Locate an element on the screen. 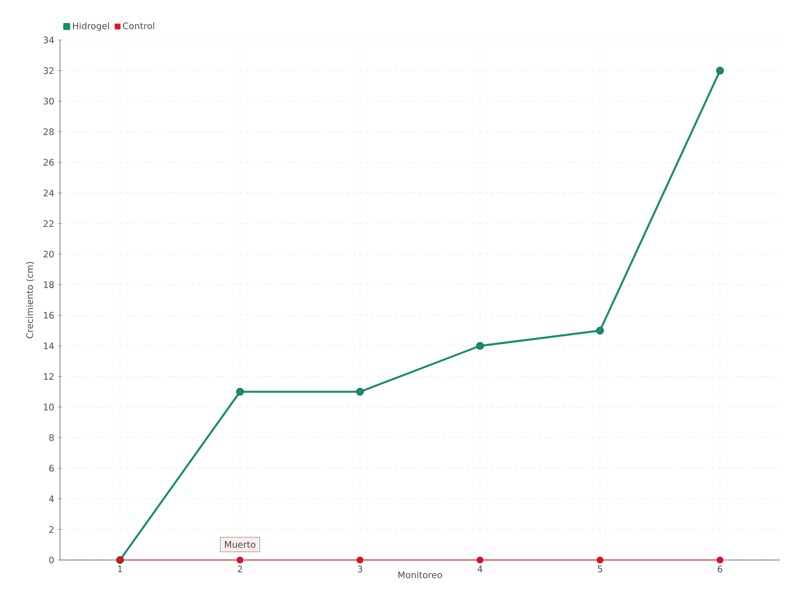  y-tick-label: 12 is located at coordinates (49, 376).